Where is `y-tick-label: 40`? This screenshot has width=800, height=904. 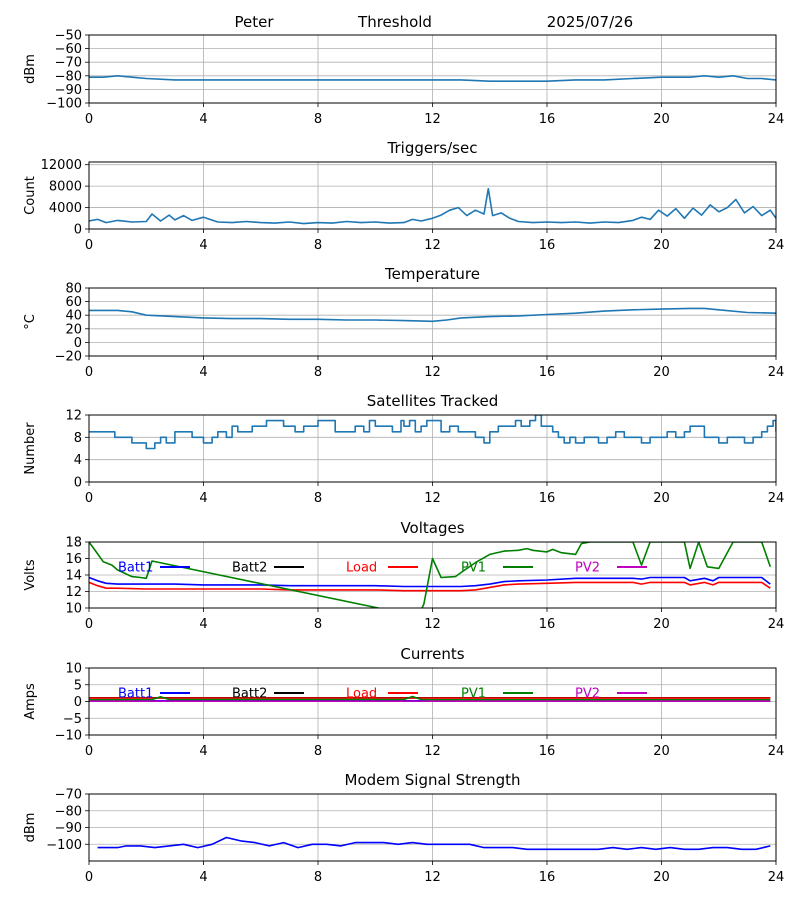
y-tick-label: 40 is located at coordinates (73, 316).